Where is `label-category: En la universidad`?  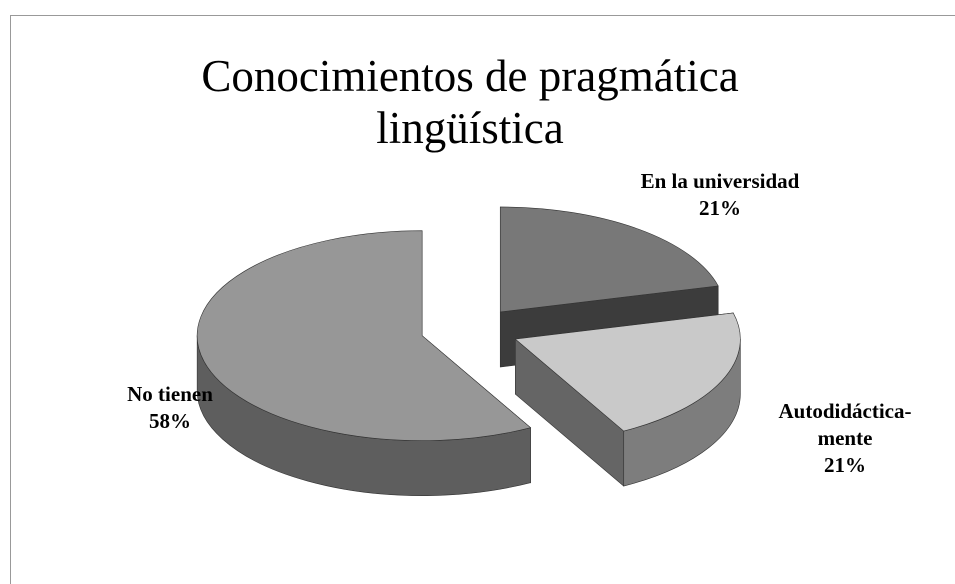
label-category: En la universidad is located at coordinates (720, 181).